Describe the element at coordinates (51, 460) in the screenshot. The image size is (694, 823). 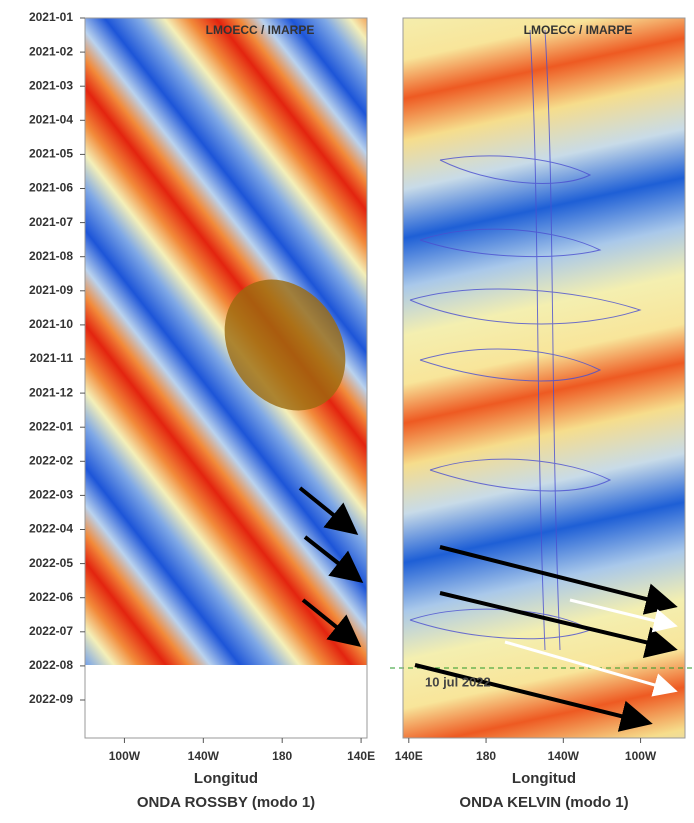
I see `y-tick-label: 2022-02` at that location.